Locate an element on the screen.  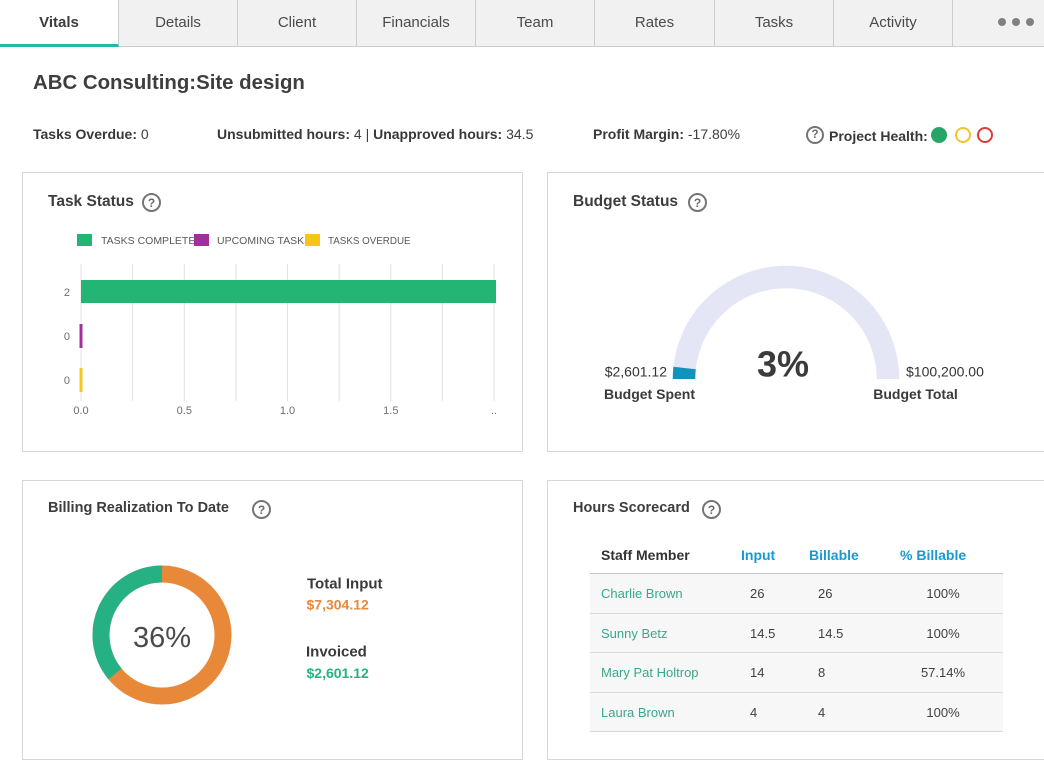
svg-text: 1.0 is located at coordinates (287, 411).